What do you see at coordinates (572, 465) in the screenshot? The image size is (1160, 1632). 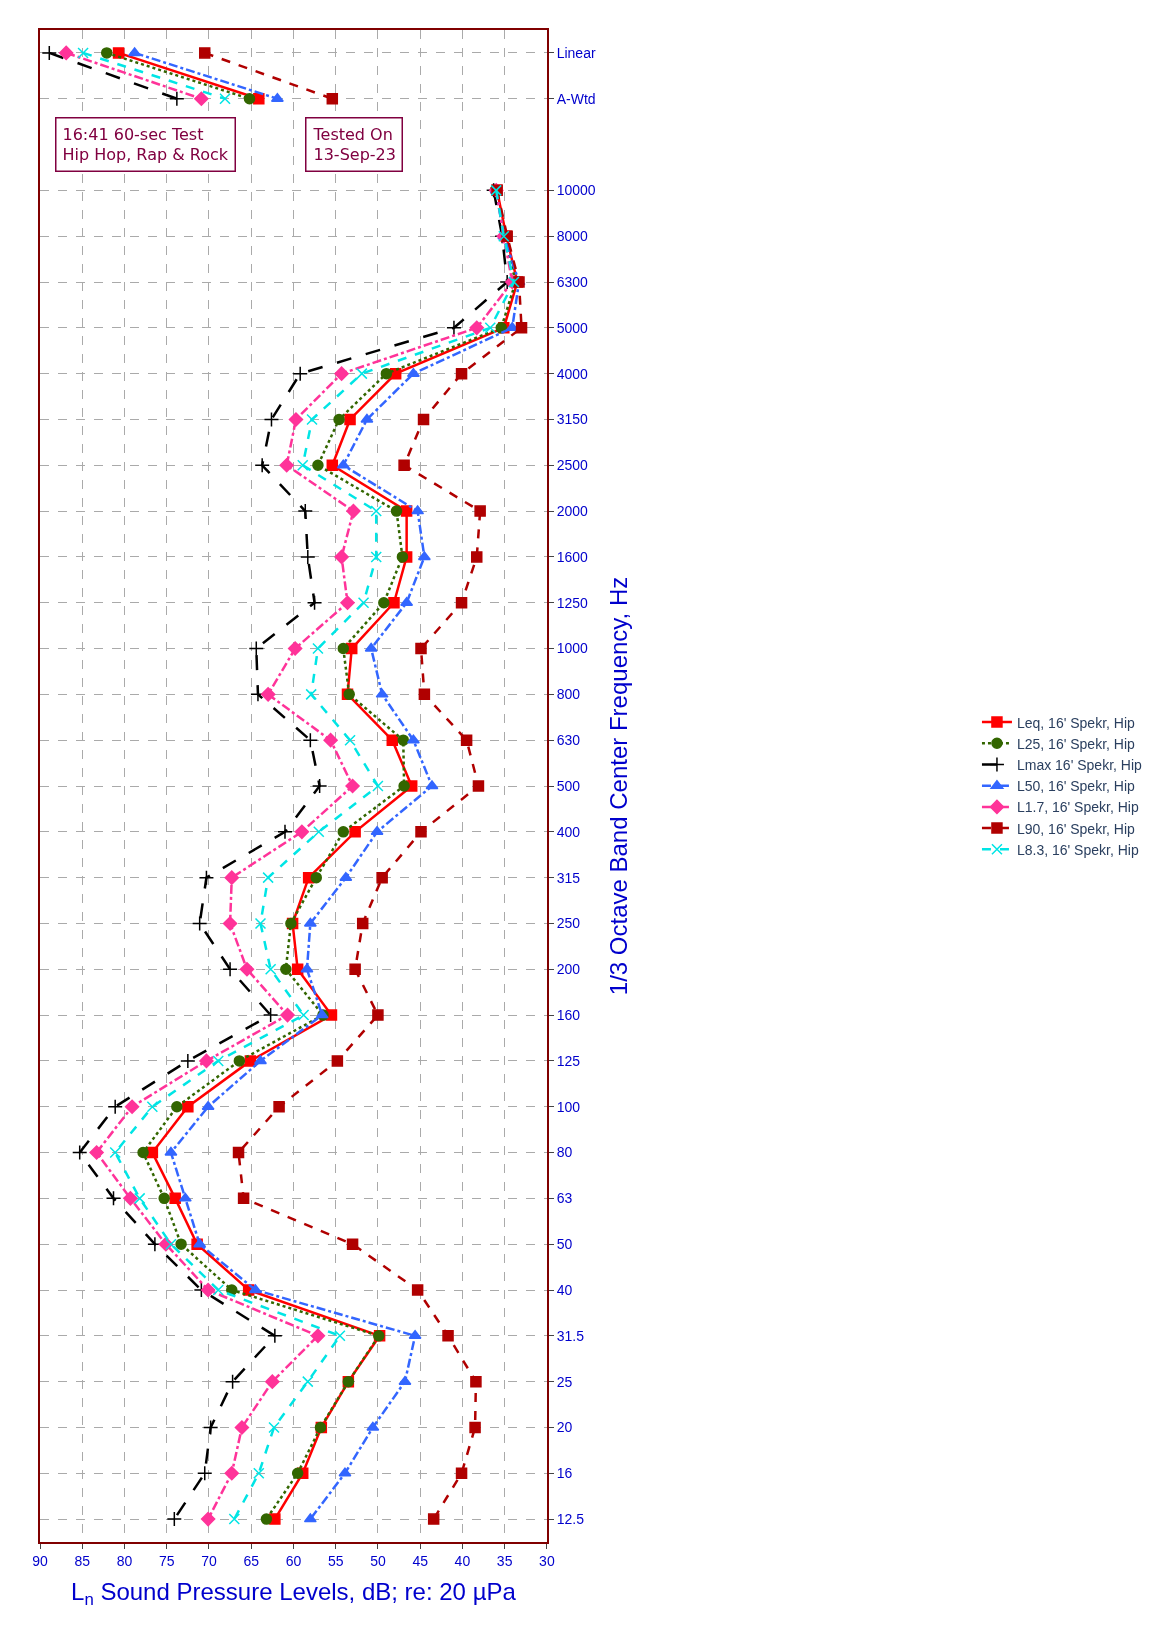 I see `y-tick-label: 2500` at bounding box center [572, 465].